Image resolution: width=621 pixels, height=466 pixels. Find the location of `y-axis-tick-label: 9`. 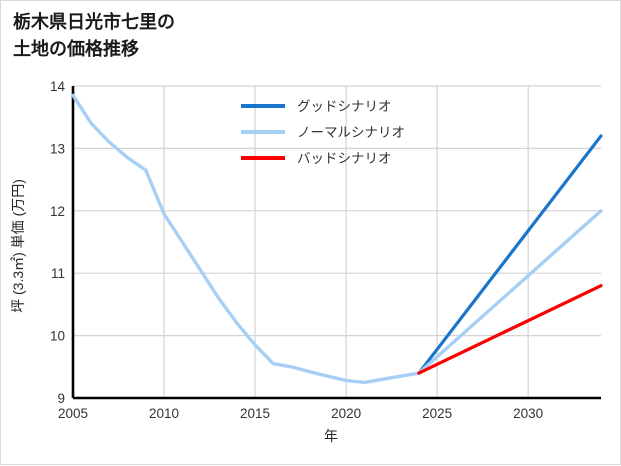

y-axis-tick-label: 9 is located at coordinates (61, 398).